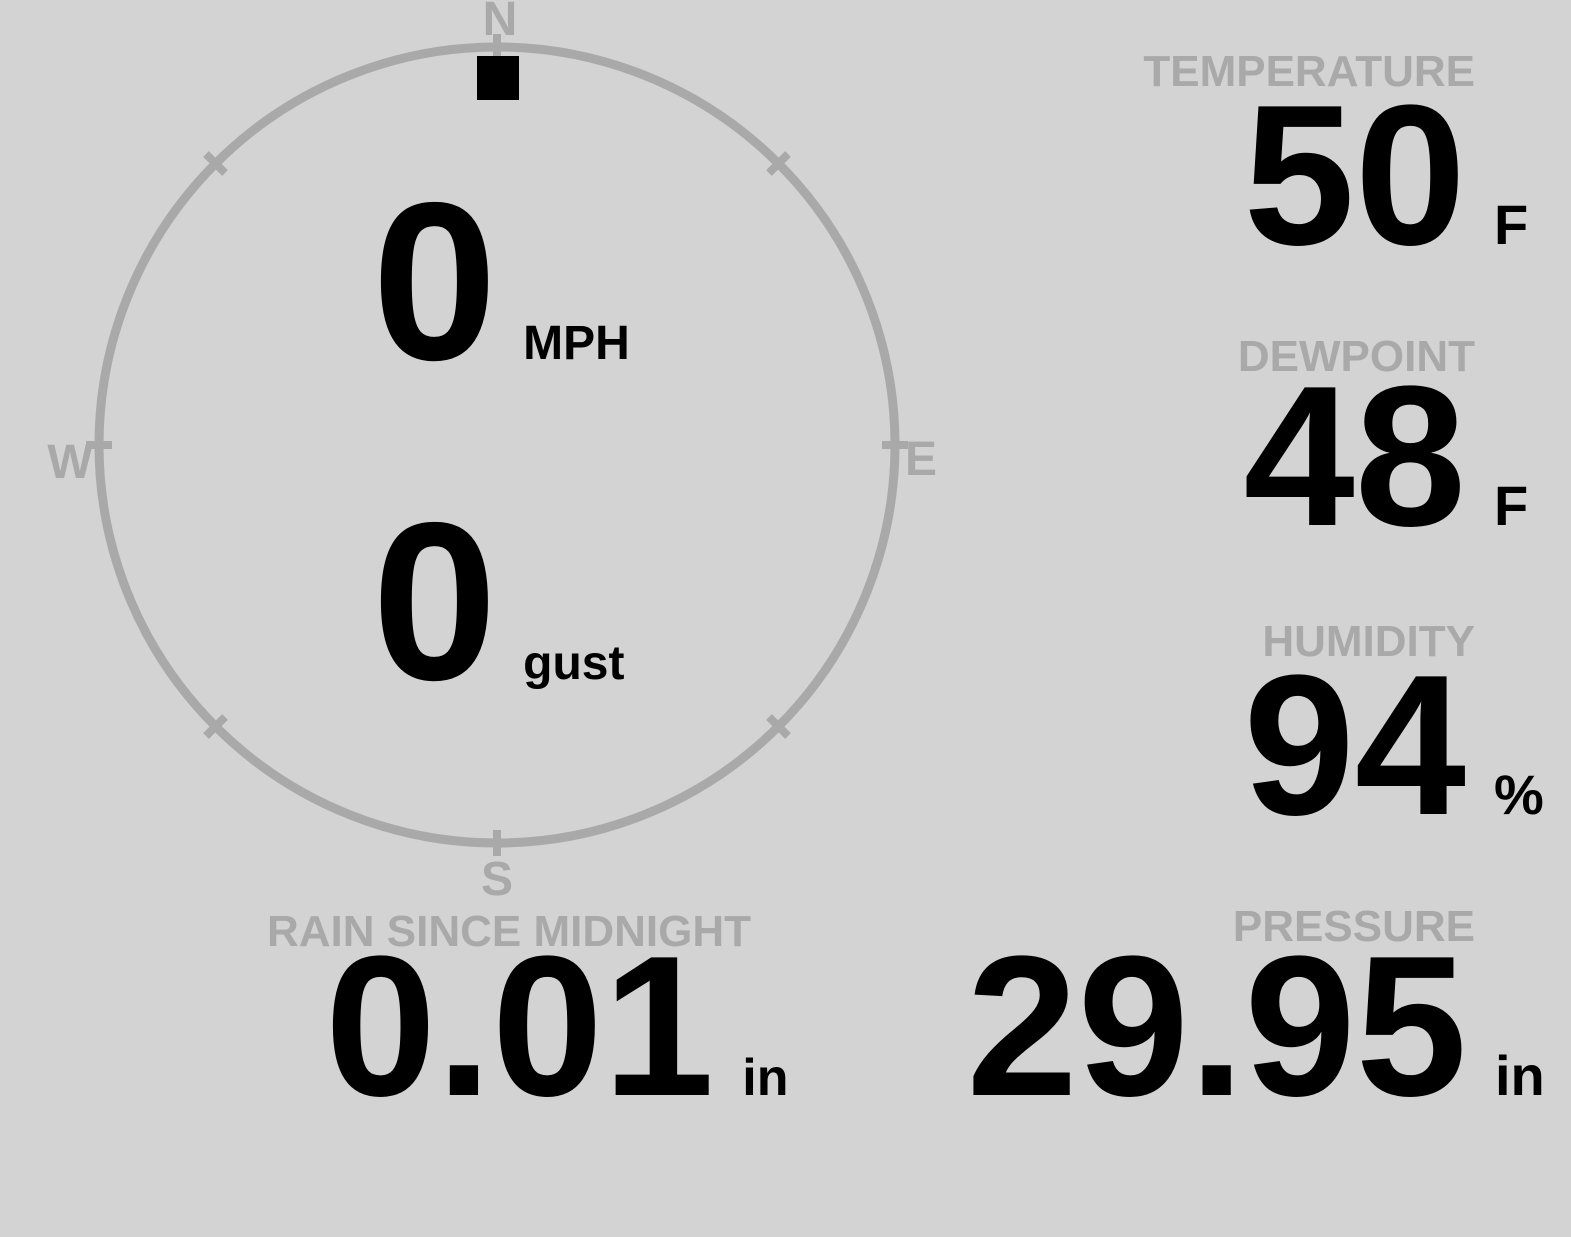 Image resolution: width=1571 pixels, height=1237 pixels. Describe the element at coordinates (509, 931) in the screenshot. I see `rain-label: RAIN SINCE MIDNIGHT` at that location.